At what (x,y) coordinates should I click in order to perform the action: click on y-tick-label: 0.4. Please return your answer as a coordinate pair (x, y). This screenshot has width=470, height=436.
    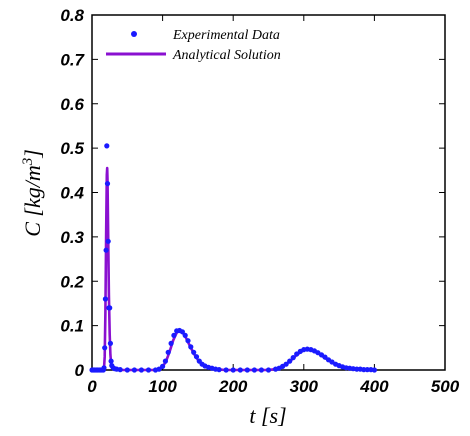
    Looking at the image, I should click on (72, 193).